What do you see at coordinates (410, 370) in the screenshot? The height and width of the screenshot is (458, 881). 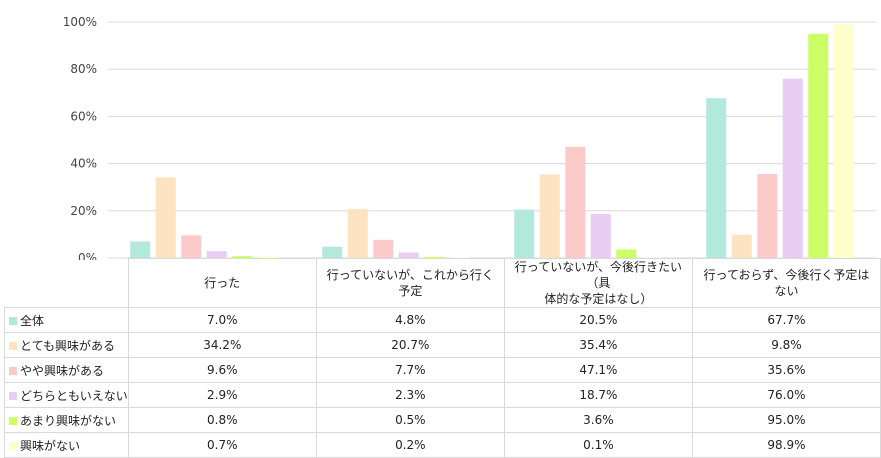 I see `data-label: 7.7%` at bounding box center [410, 370].